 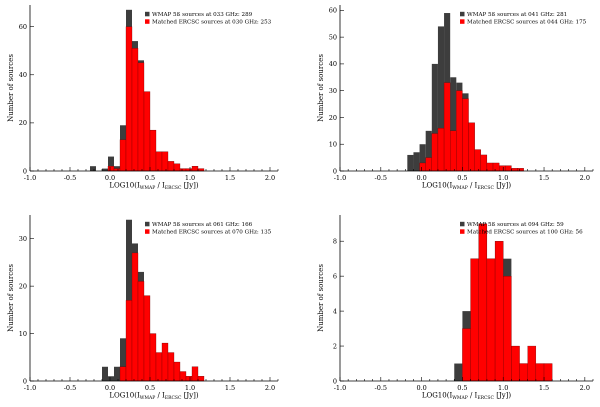 I want to click on y-tick-label: 4, so click(x=335, y=311).